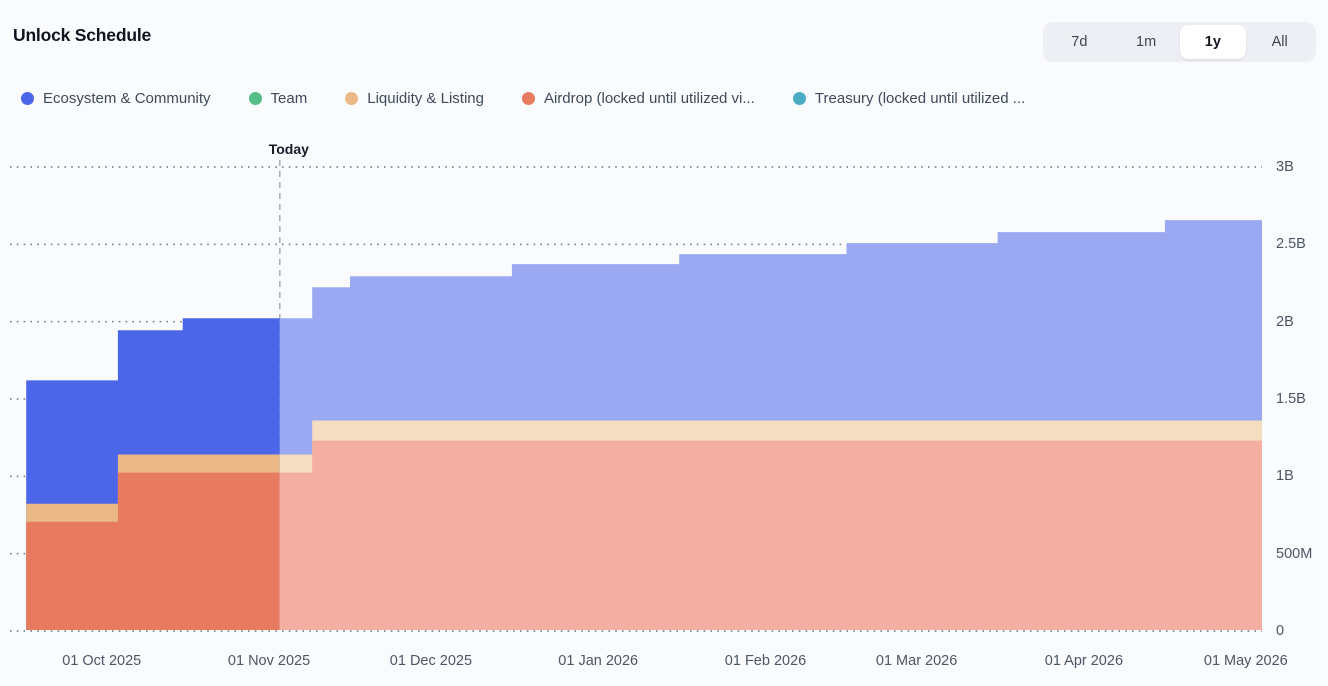  What do you see at coordinates (82, 35) in the screenshot?
I see `page-title: Unlock Schedule` at bounding box center [82, 35].